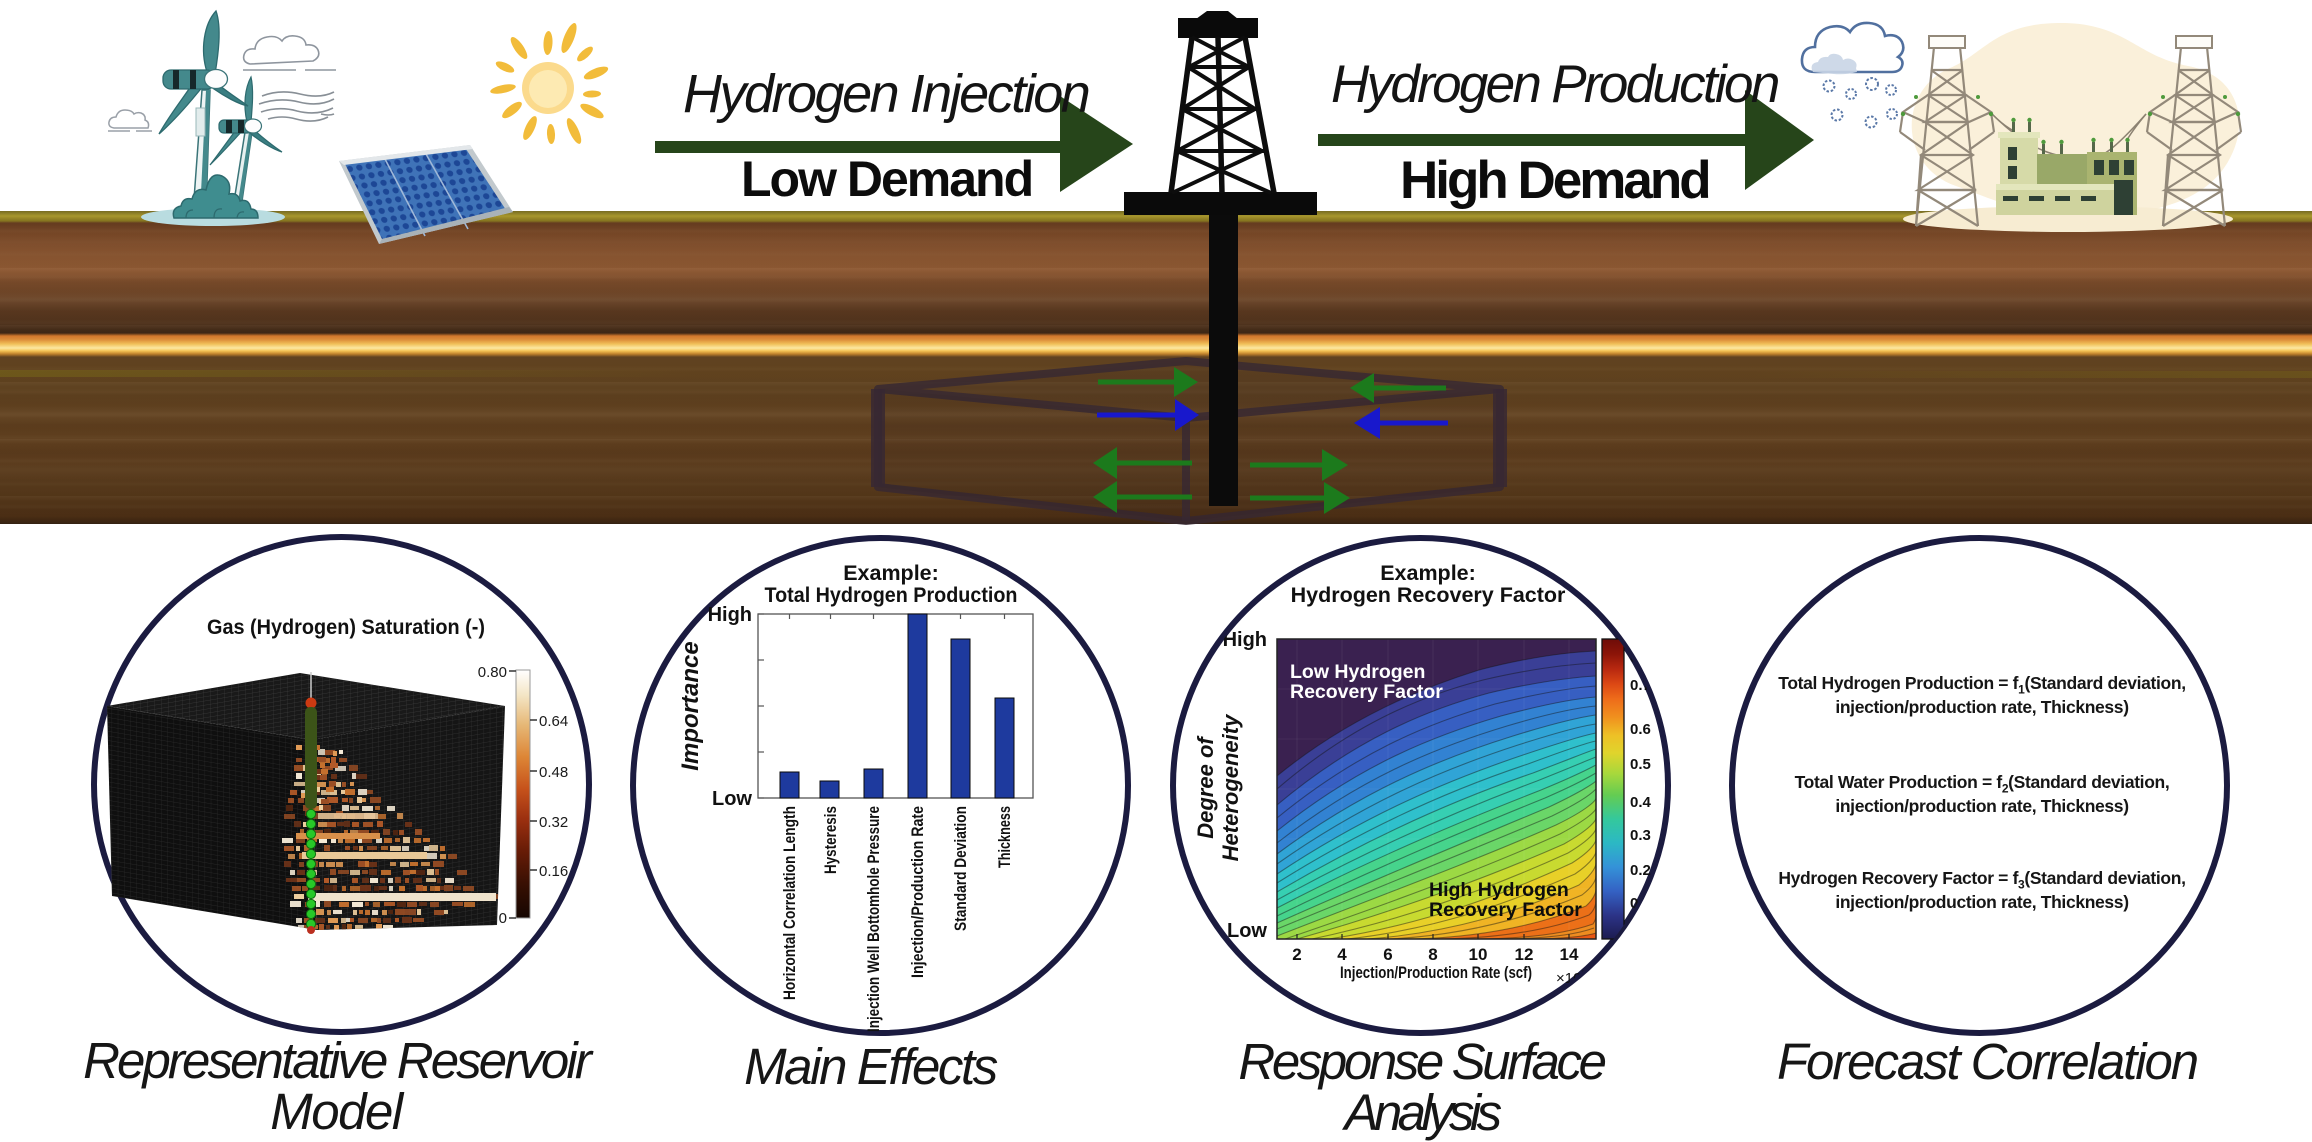  I want to click on svg-text: Hydrogen Recovery Factor, so click(1428, 595).